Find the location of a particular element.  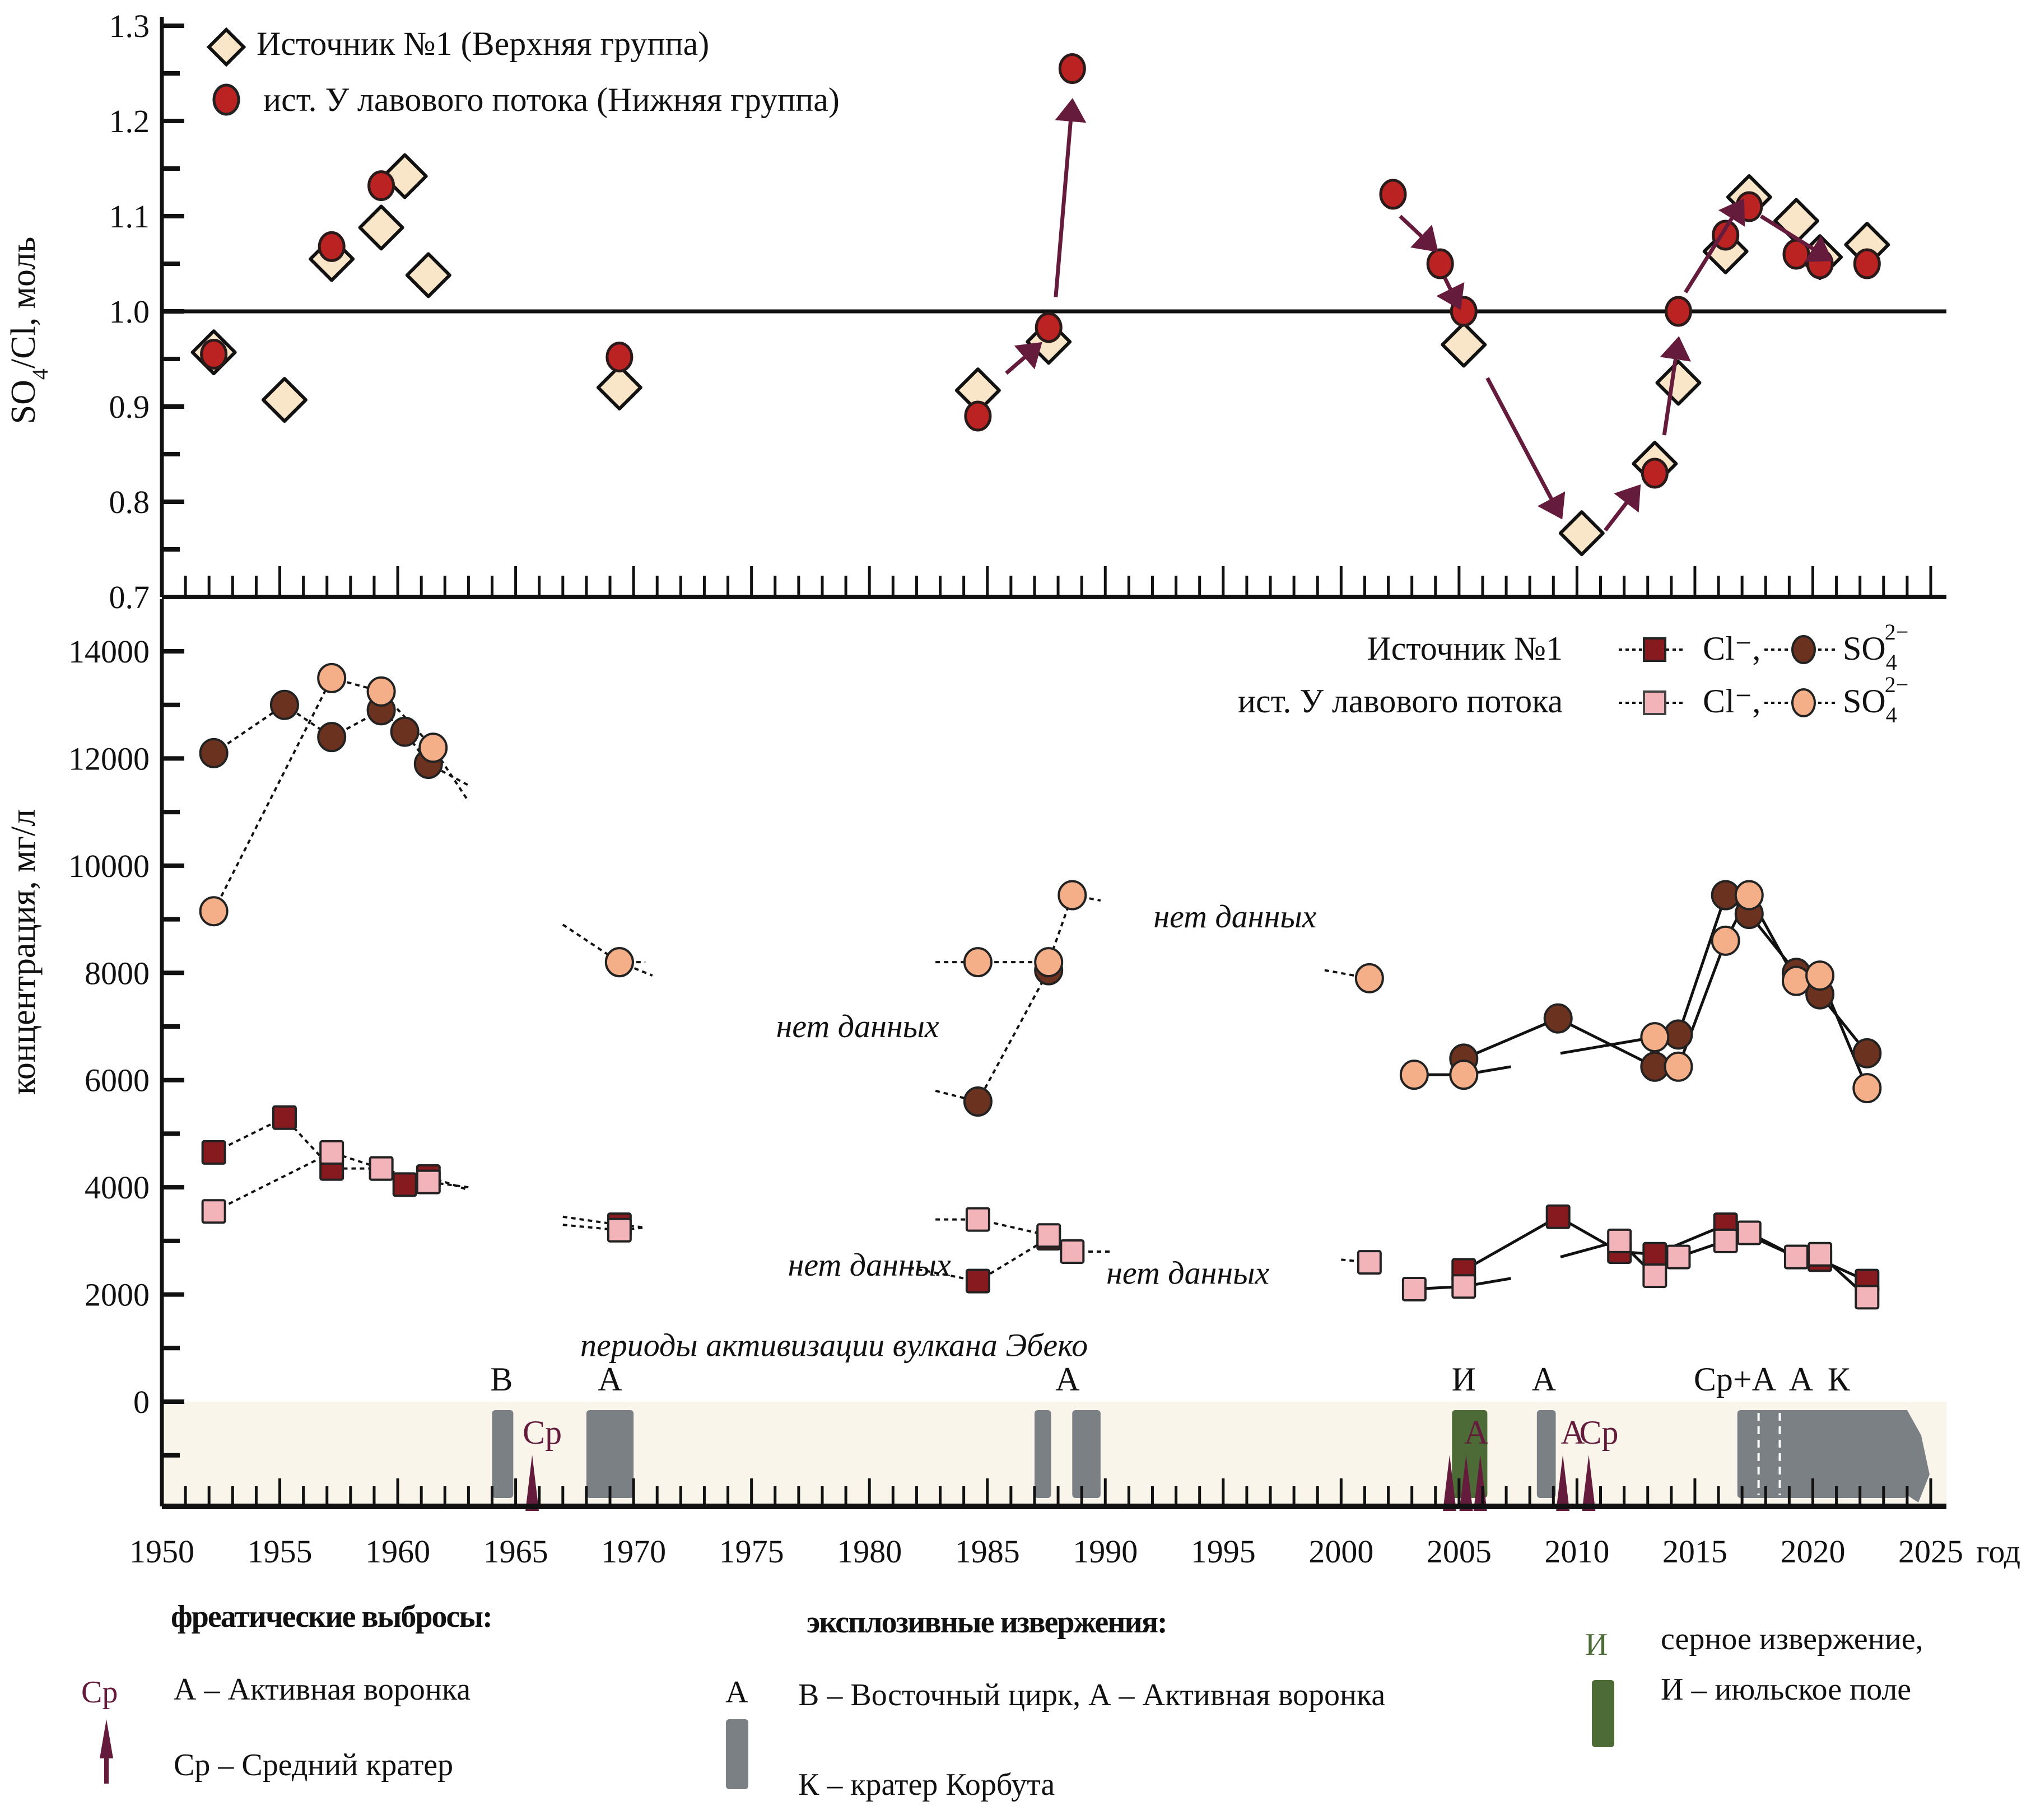

legend-row2-label: ист. У лавового потока is located at coordinates (1400, 702).